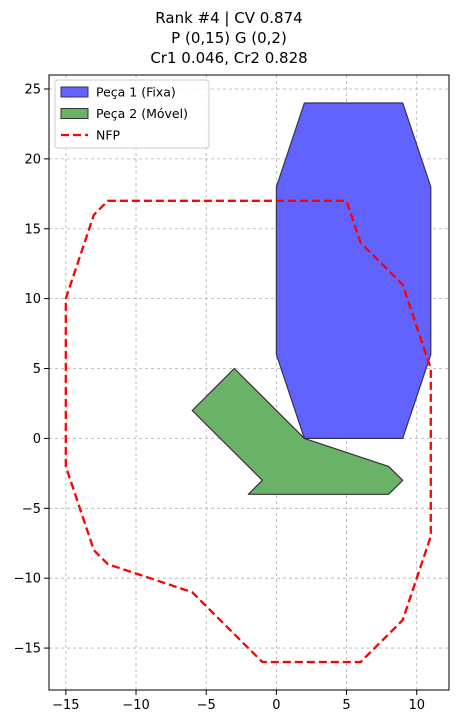 Image resolution: width=459 pixels, height=723 pixels. Describe the element at coordinates (32, 299) in the screenshot. I see `y-tick-label: 10` at that location.